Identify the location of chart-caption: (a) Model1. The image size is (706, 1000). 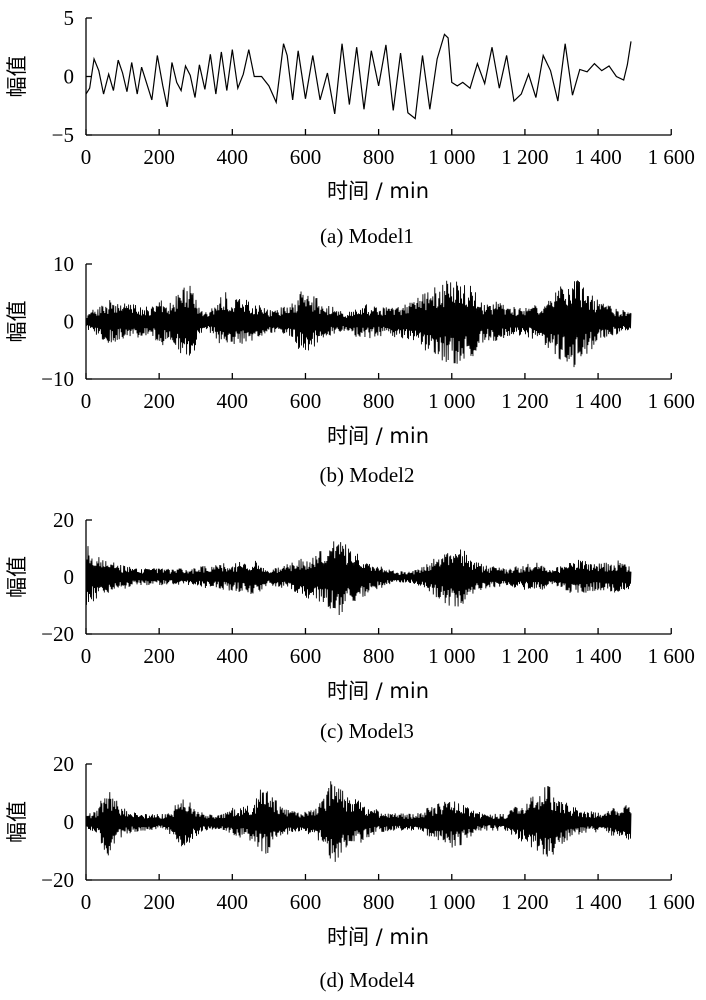
(367, 236).